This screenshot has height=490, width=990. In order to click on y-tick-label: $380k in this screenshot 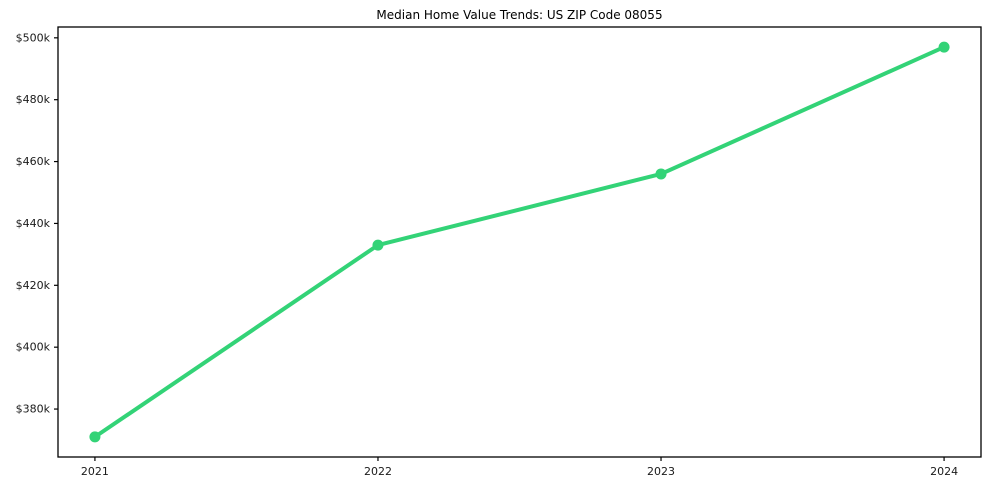, I will do `click(33, 409)`.